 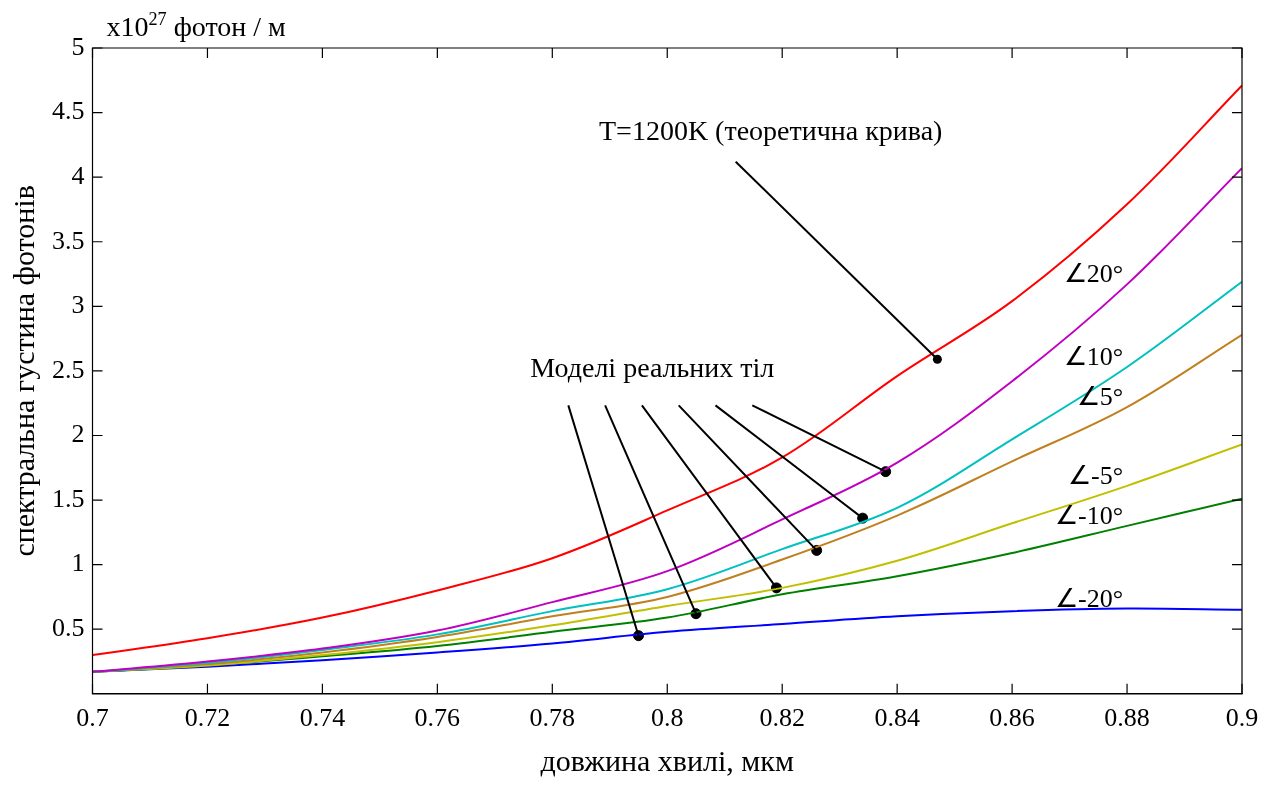 What do you see at coordinates (92, 718) in the screenshot?
I see `x-tick-label: 0.7` at bounding box center [92, 718].